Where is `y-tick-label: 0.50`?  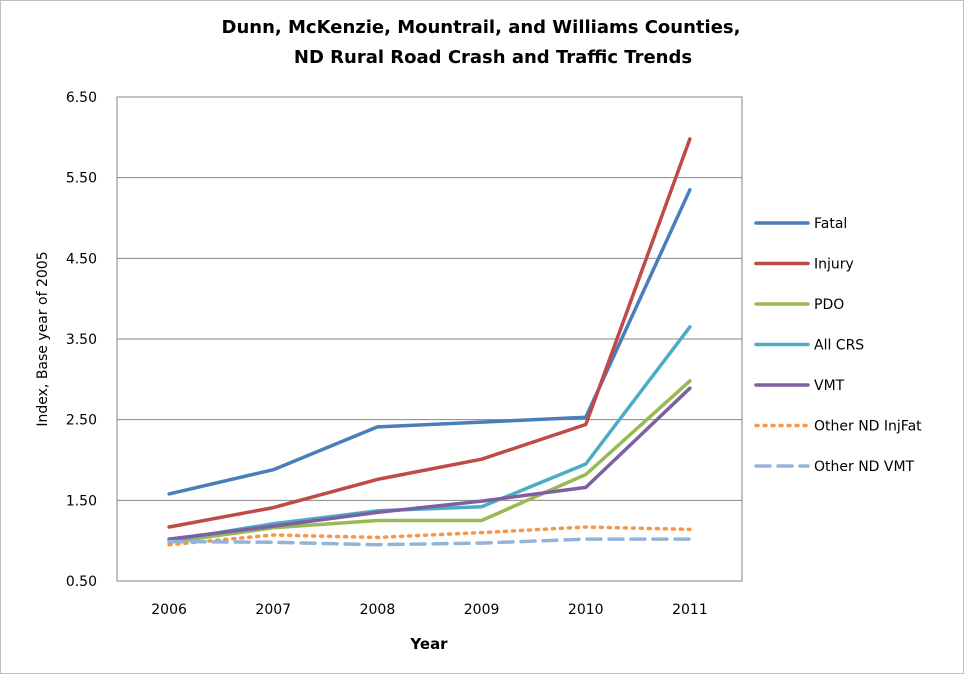 y-tick-label: 0.50 is located at coordinates (81, 582).